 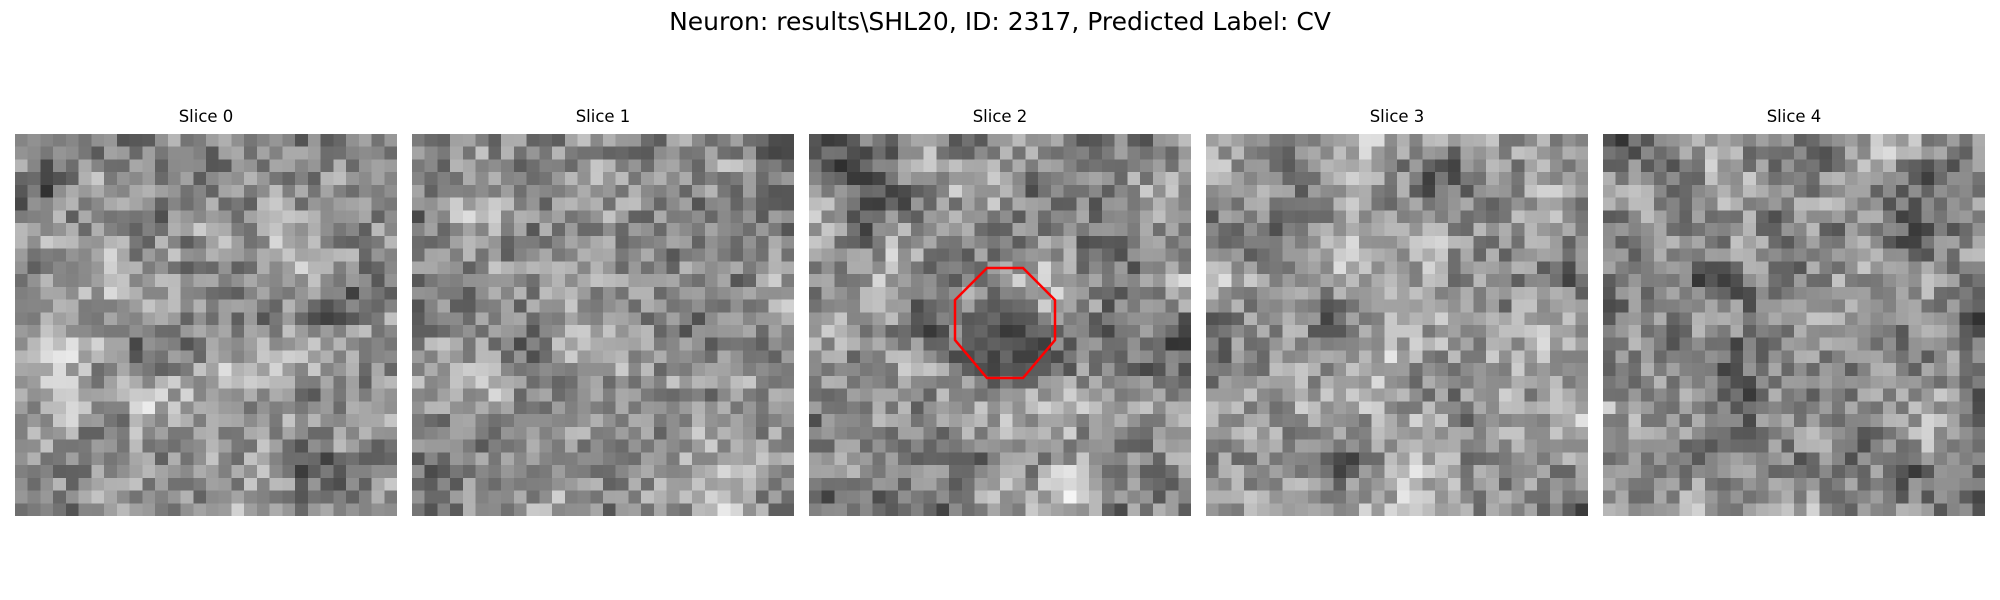 What do you see at coordinates (1397, 117) in the screenshot?
I see `slice-title: Slice 3` at bounding box center [1397, 117].